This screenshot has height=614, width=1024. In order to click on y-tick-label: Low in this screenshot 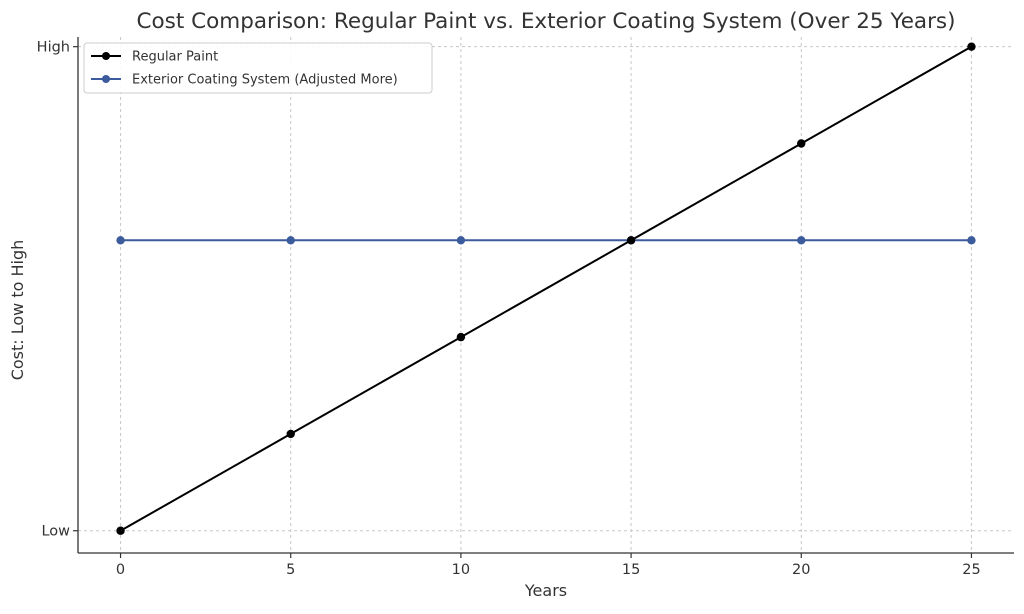, I will do `click(55, 532)`.